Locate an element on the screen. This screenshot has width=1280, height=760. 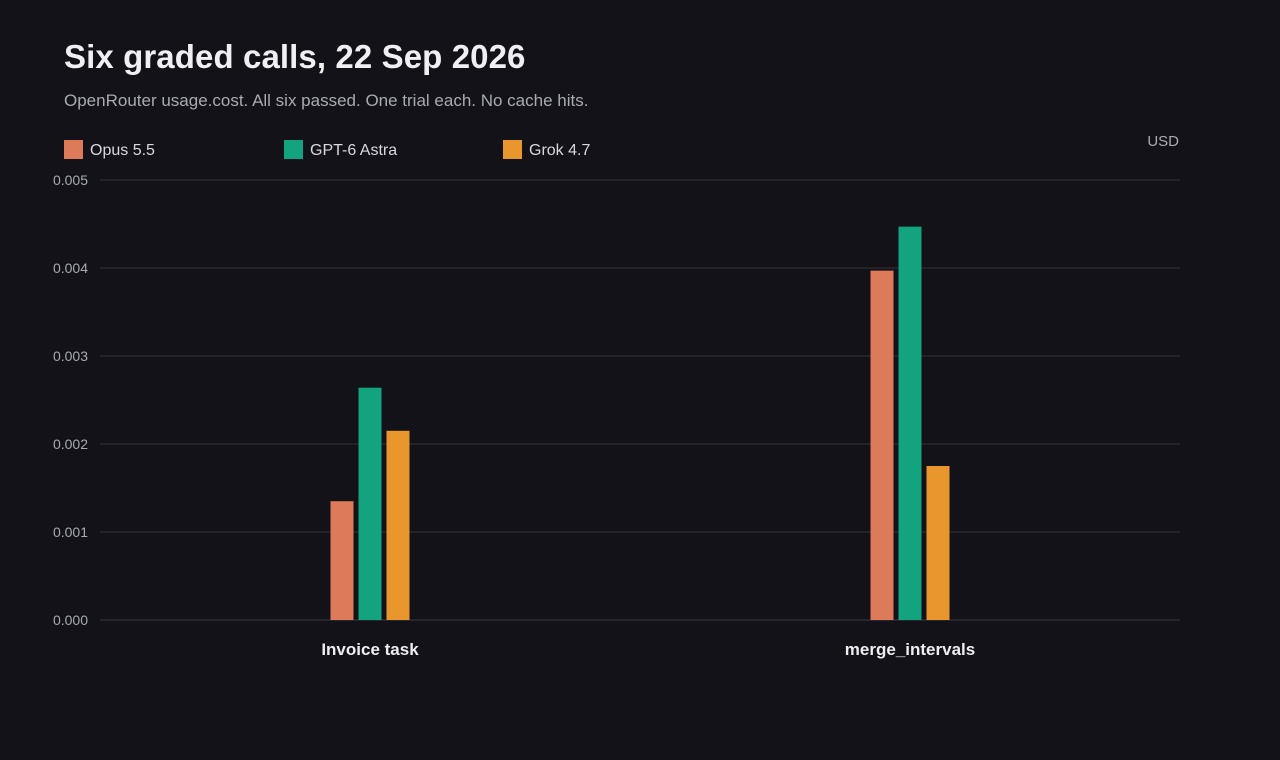
y-tick-label: 0.004 is located at coordinates (70, 268).